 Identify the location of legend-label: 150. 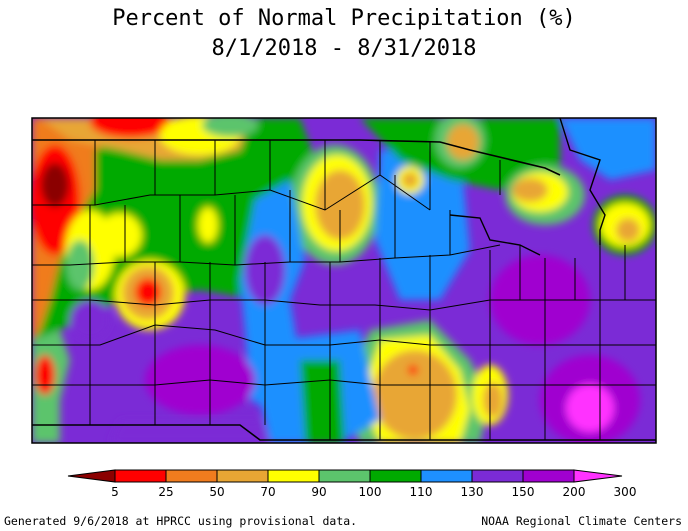
(523, 492).